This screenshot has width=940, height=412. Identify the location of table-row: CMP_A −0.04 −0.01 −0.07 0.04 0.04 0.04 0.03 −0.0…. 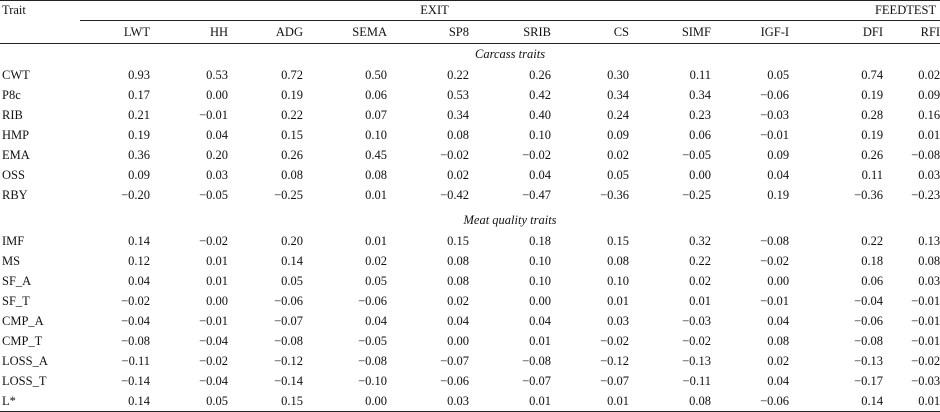
(470, 321).